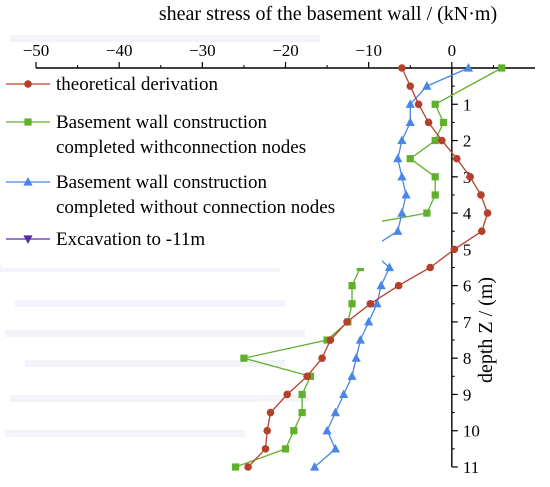 This screenshot has height=487, width=550. What do you see at coordinates (202, 50) in the screenshot?
I see `x-tick-label: −30` at bounding box center [202, 50].